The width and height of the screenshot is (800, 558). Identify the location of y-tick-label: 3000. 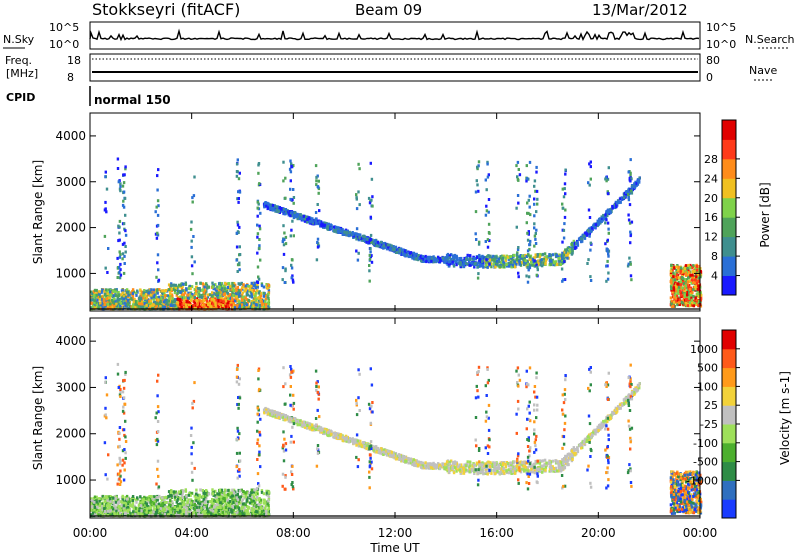
(70, 182).